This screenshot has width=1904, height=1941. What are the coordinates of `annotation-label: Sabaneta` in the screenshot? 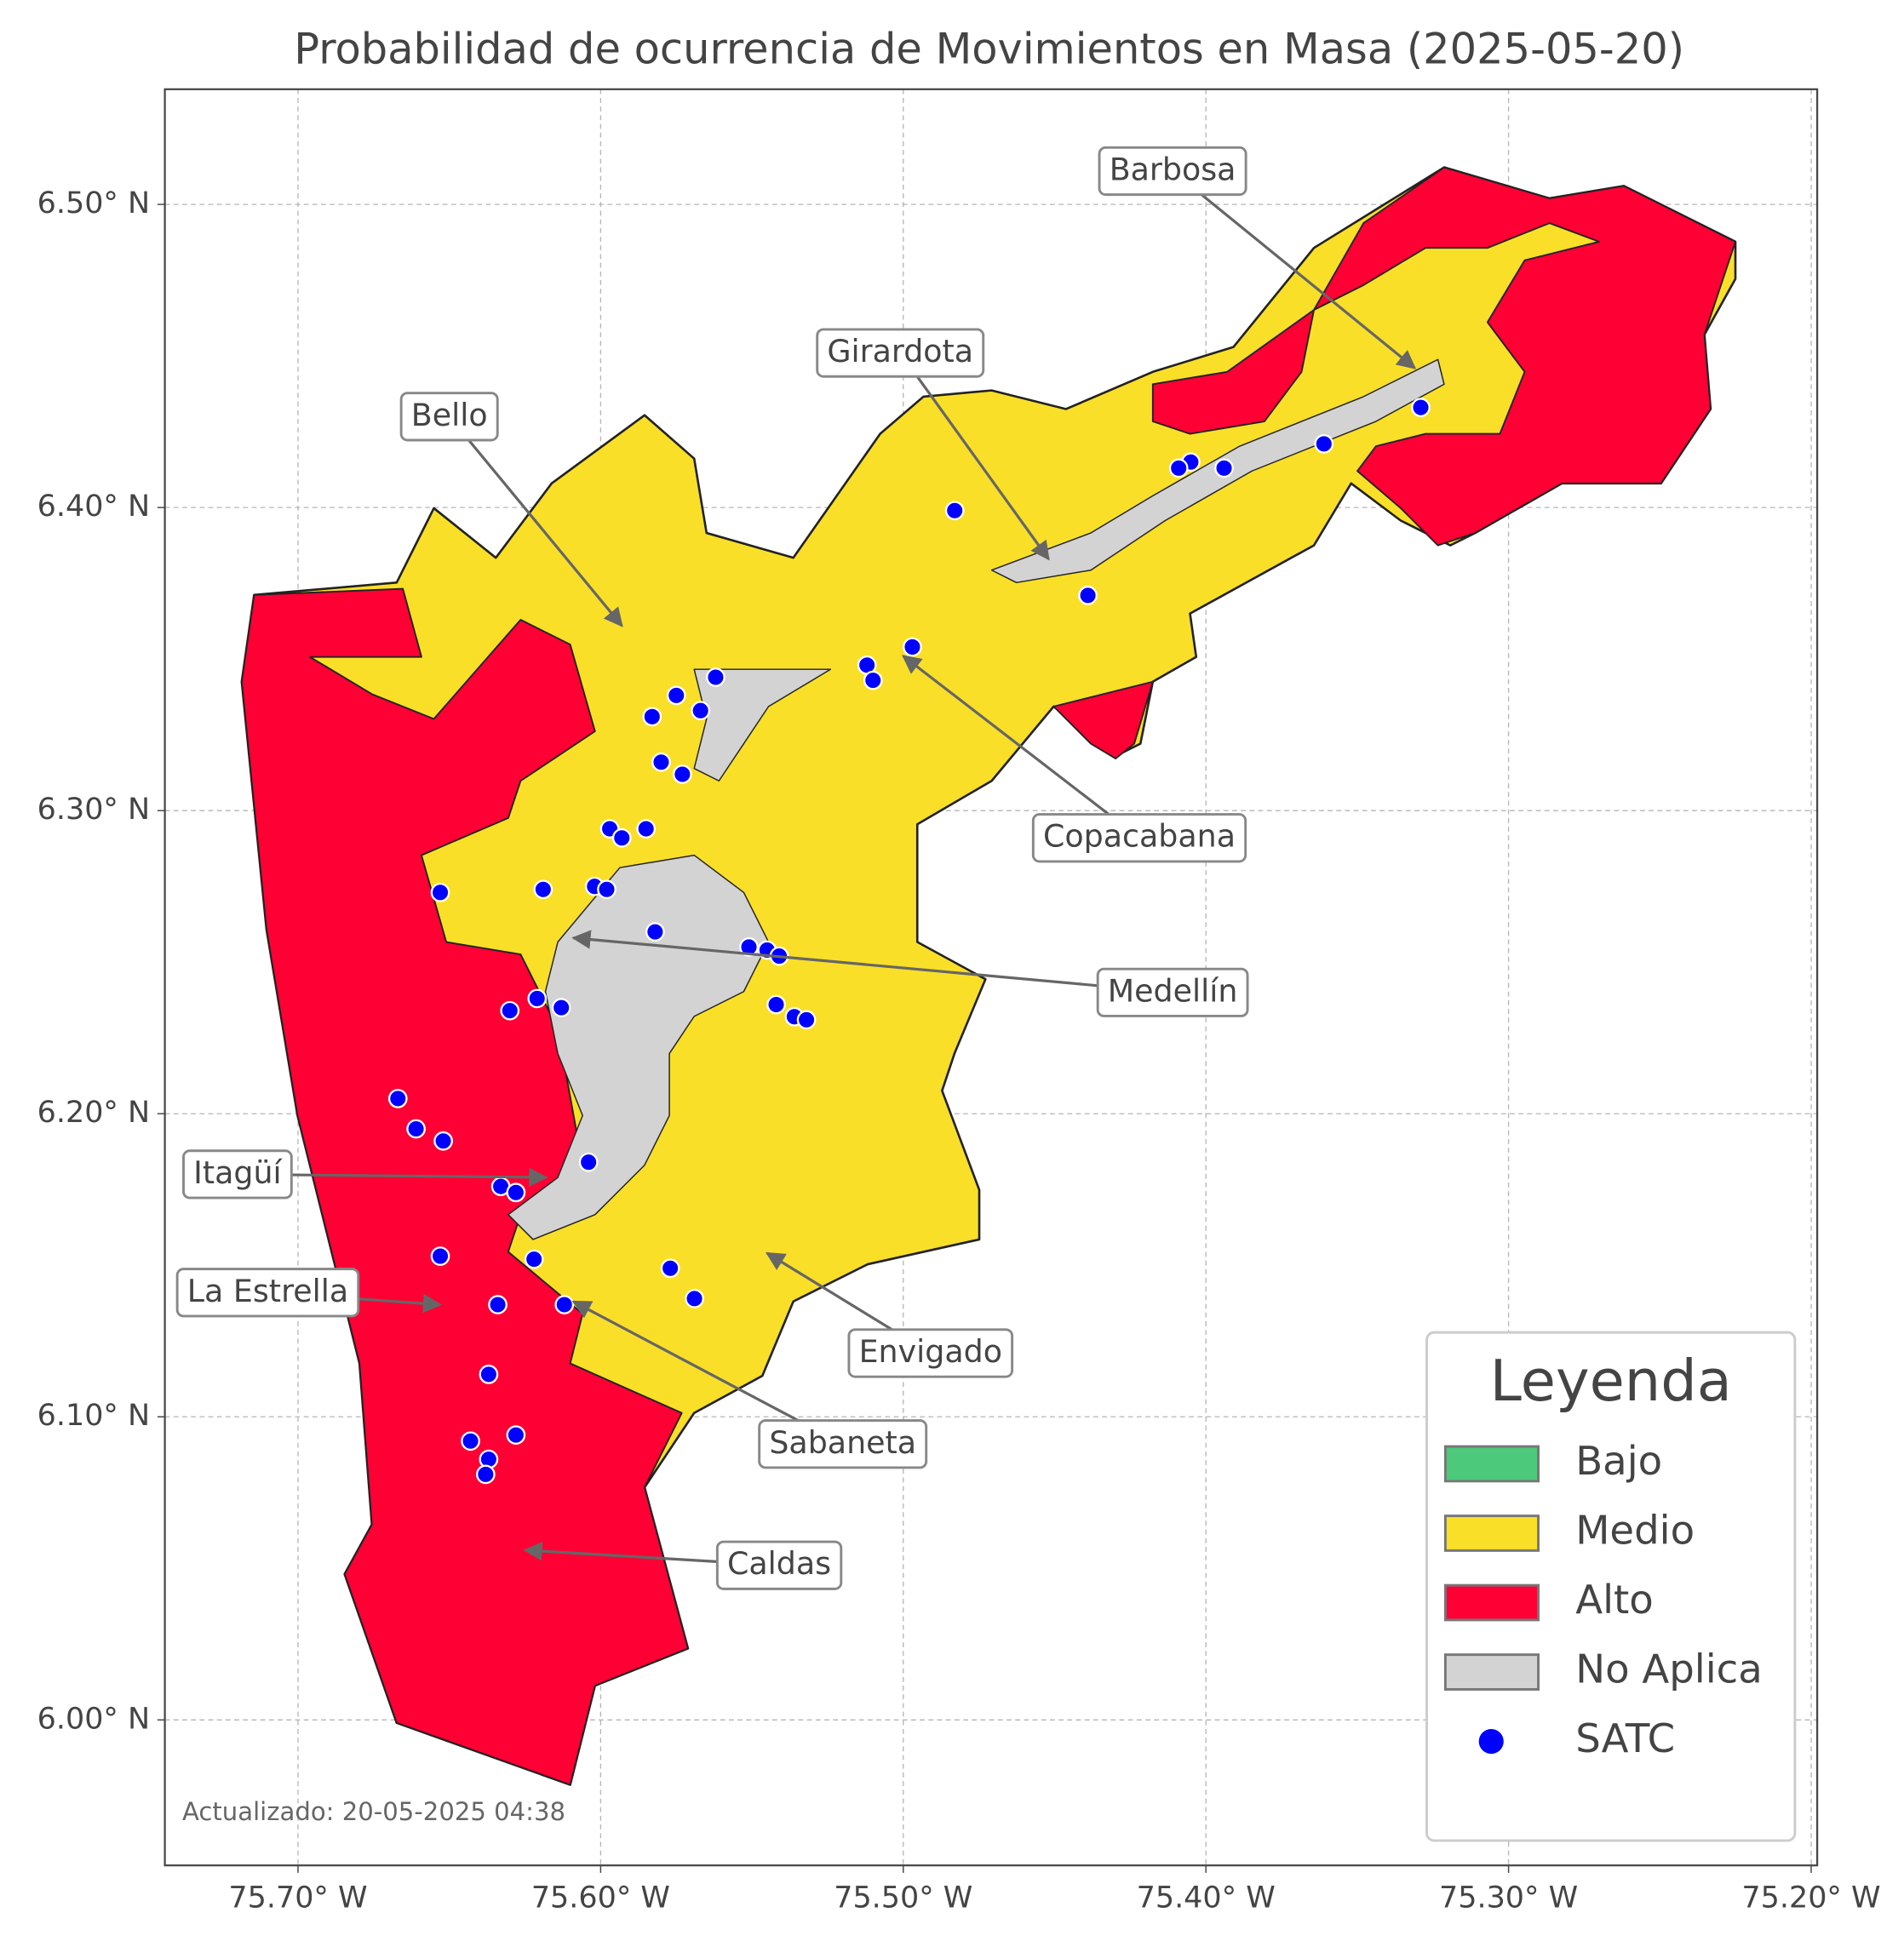 It's located at (843, 1442).